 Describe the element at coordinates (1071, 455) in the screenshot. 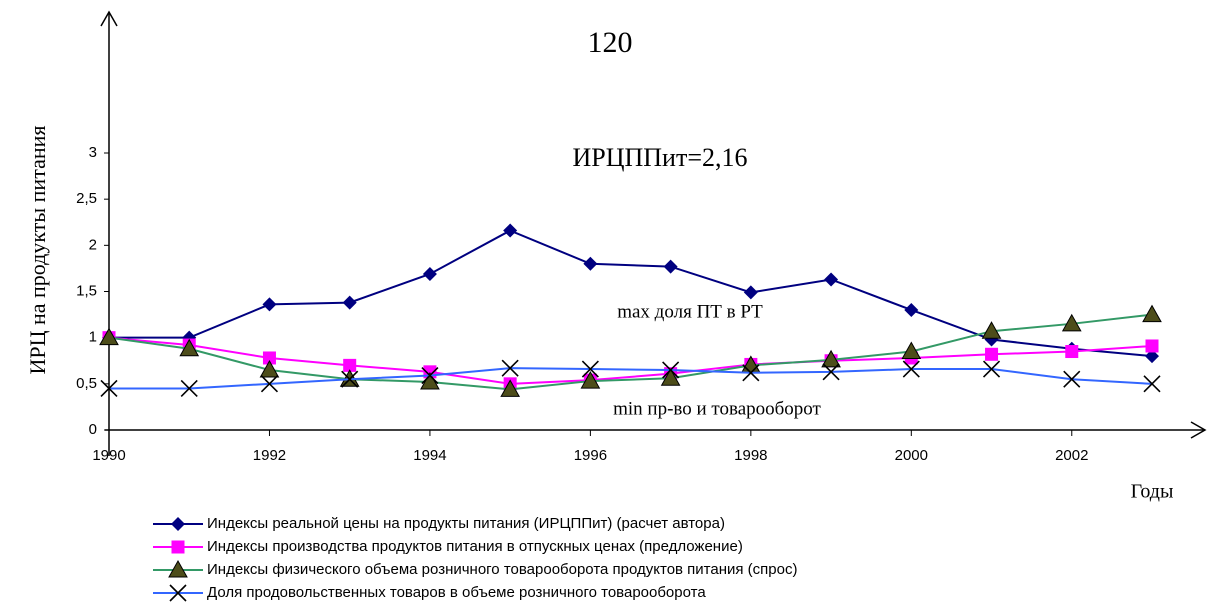

I see `x-tick-label: 2002` at that location.